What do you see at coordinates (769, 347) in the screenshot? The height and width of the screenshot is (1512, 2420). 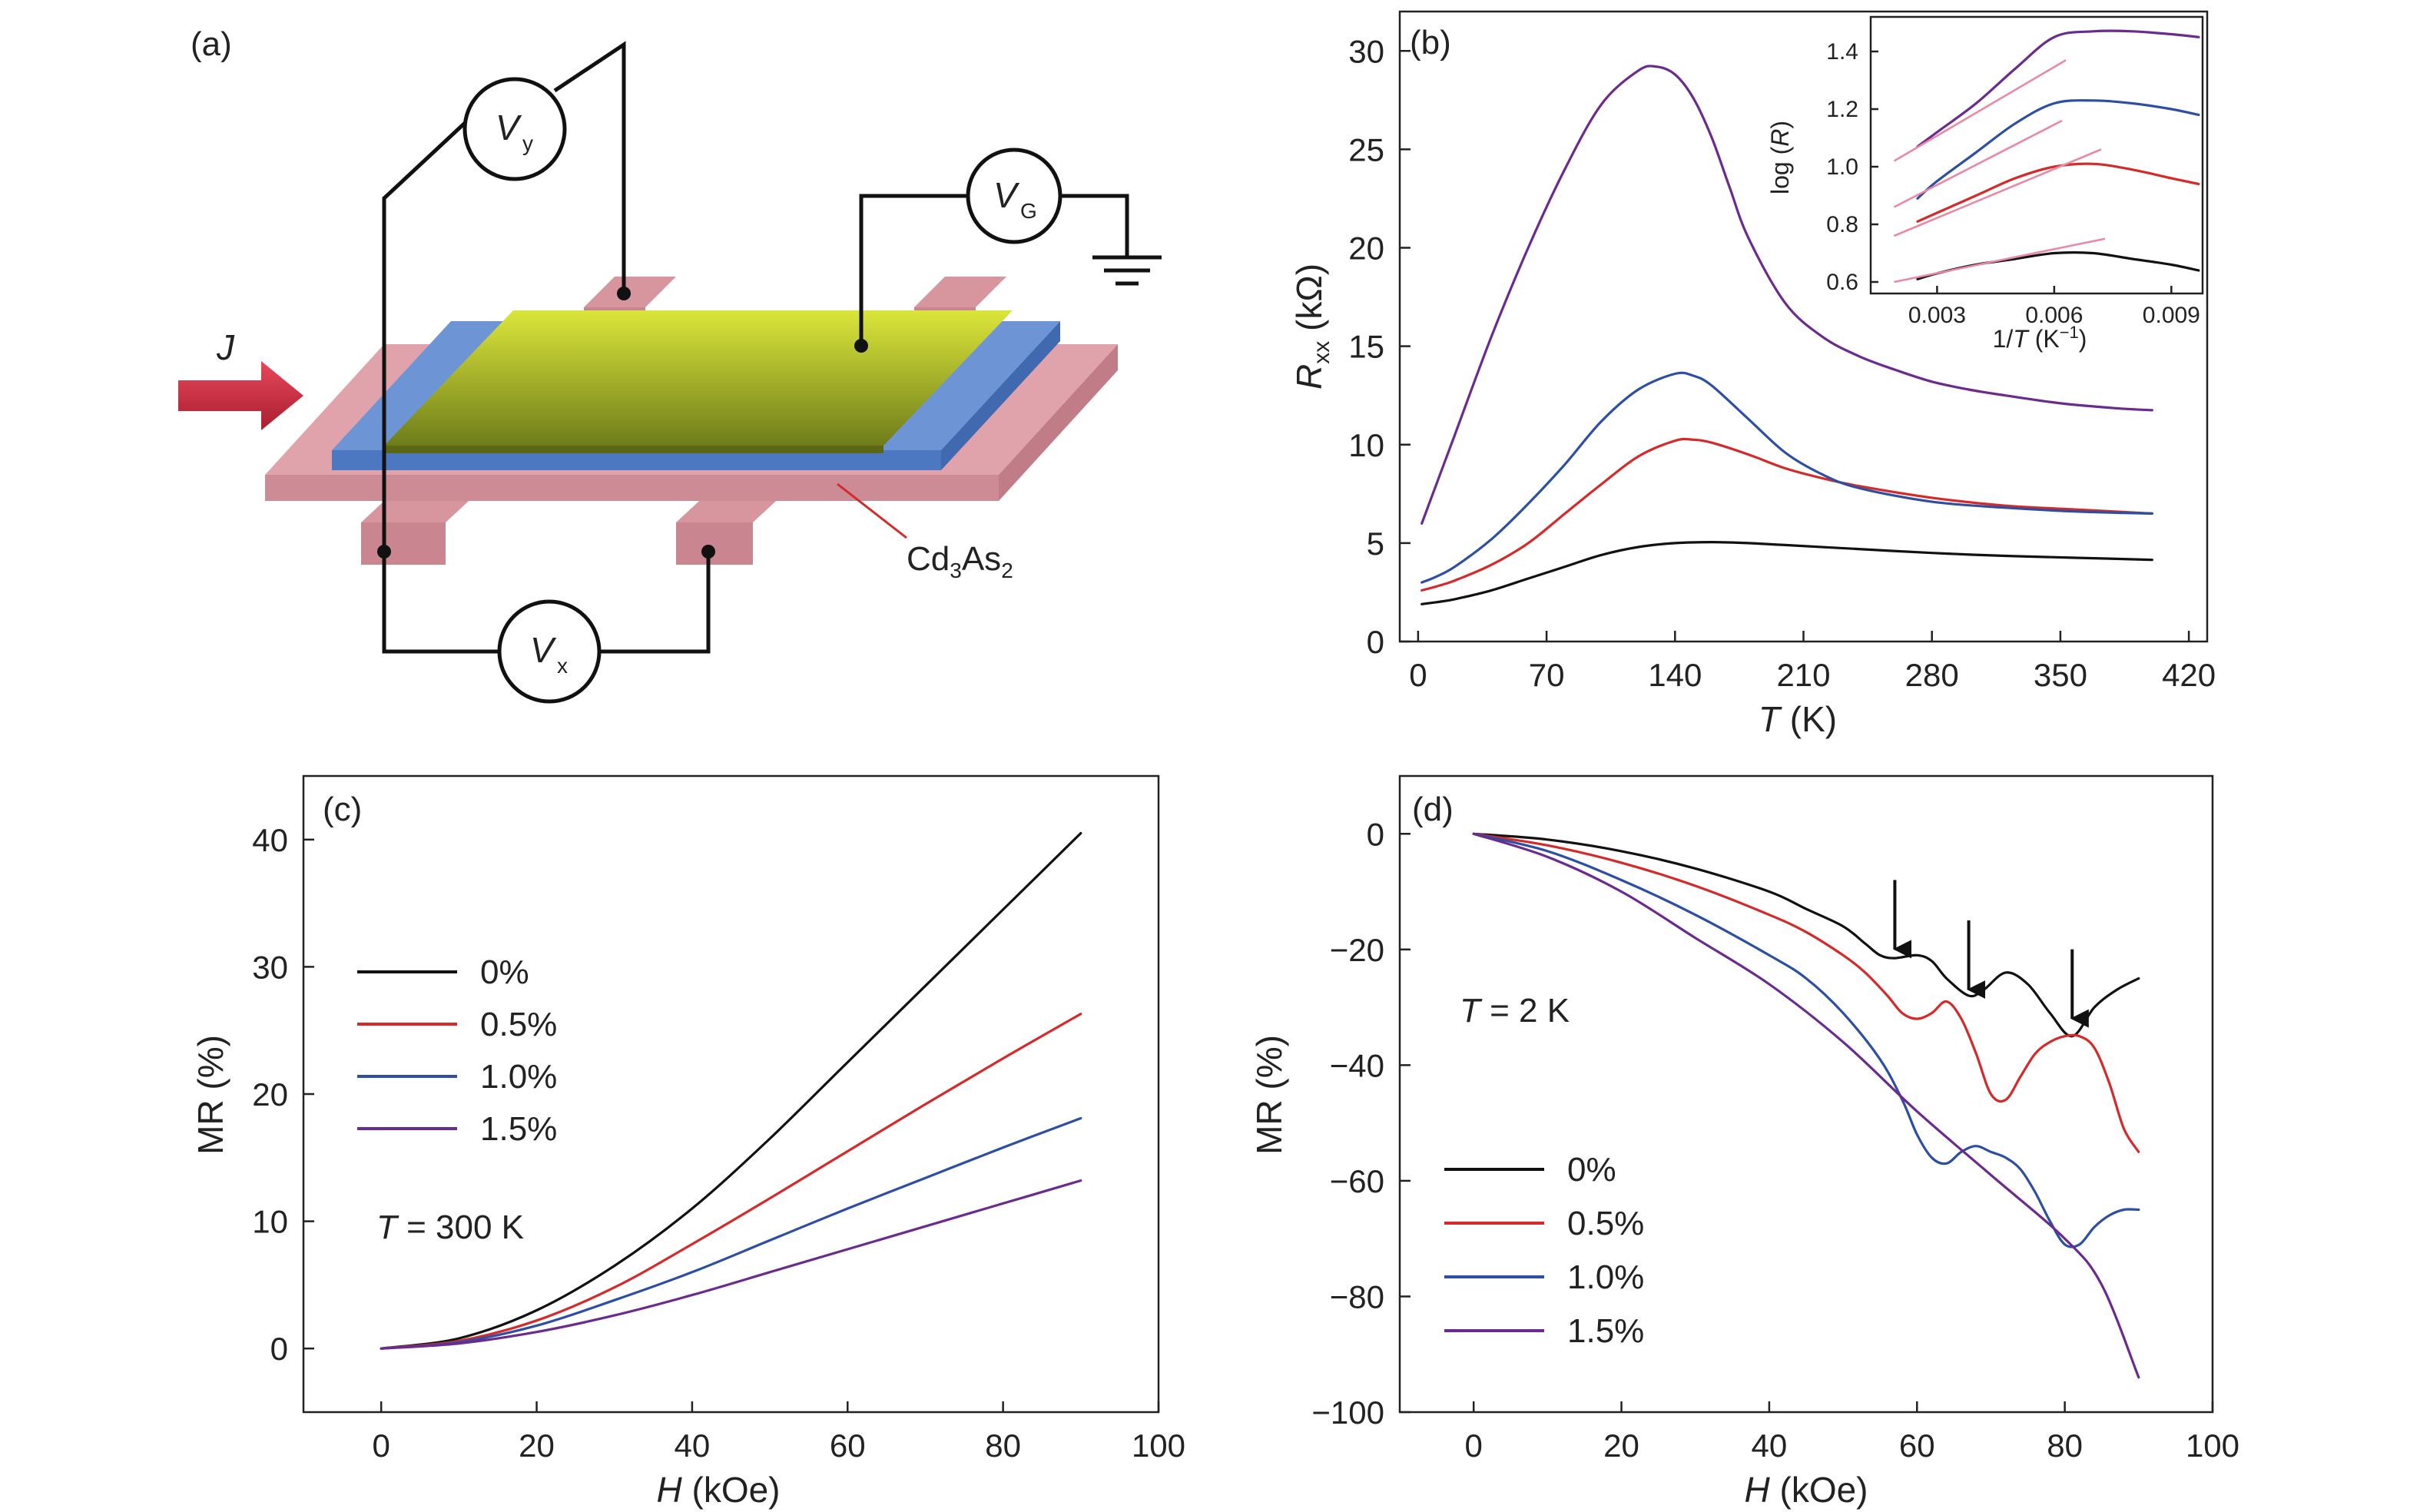 I see `wiring` at bounding box center [769, 347].